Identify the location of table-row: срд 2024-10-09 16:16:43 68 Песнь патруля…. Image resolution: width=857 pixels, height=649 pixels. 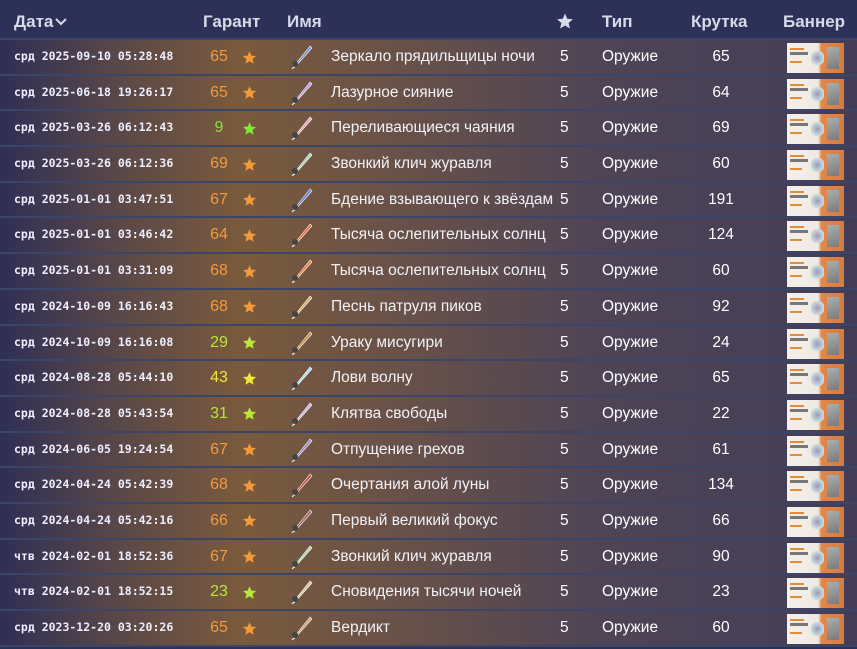
(428, 307).